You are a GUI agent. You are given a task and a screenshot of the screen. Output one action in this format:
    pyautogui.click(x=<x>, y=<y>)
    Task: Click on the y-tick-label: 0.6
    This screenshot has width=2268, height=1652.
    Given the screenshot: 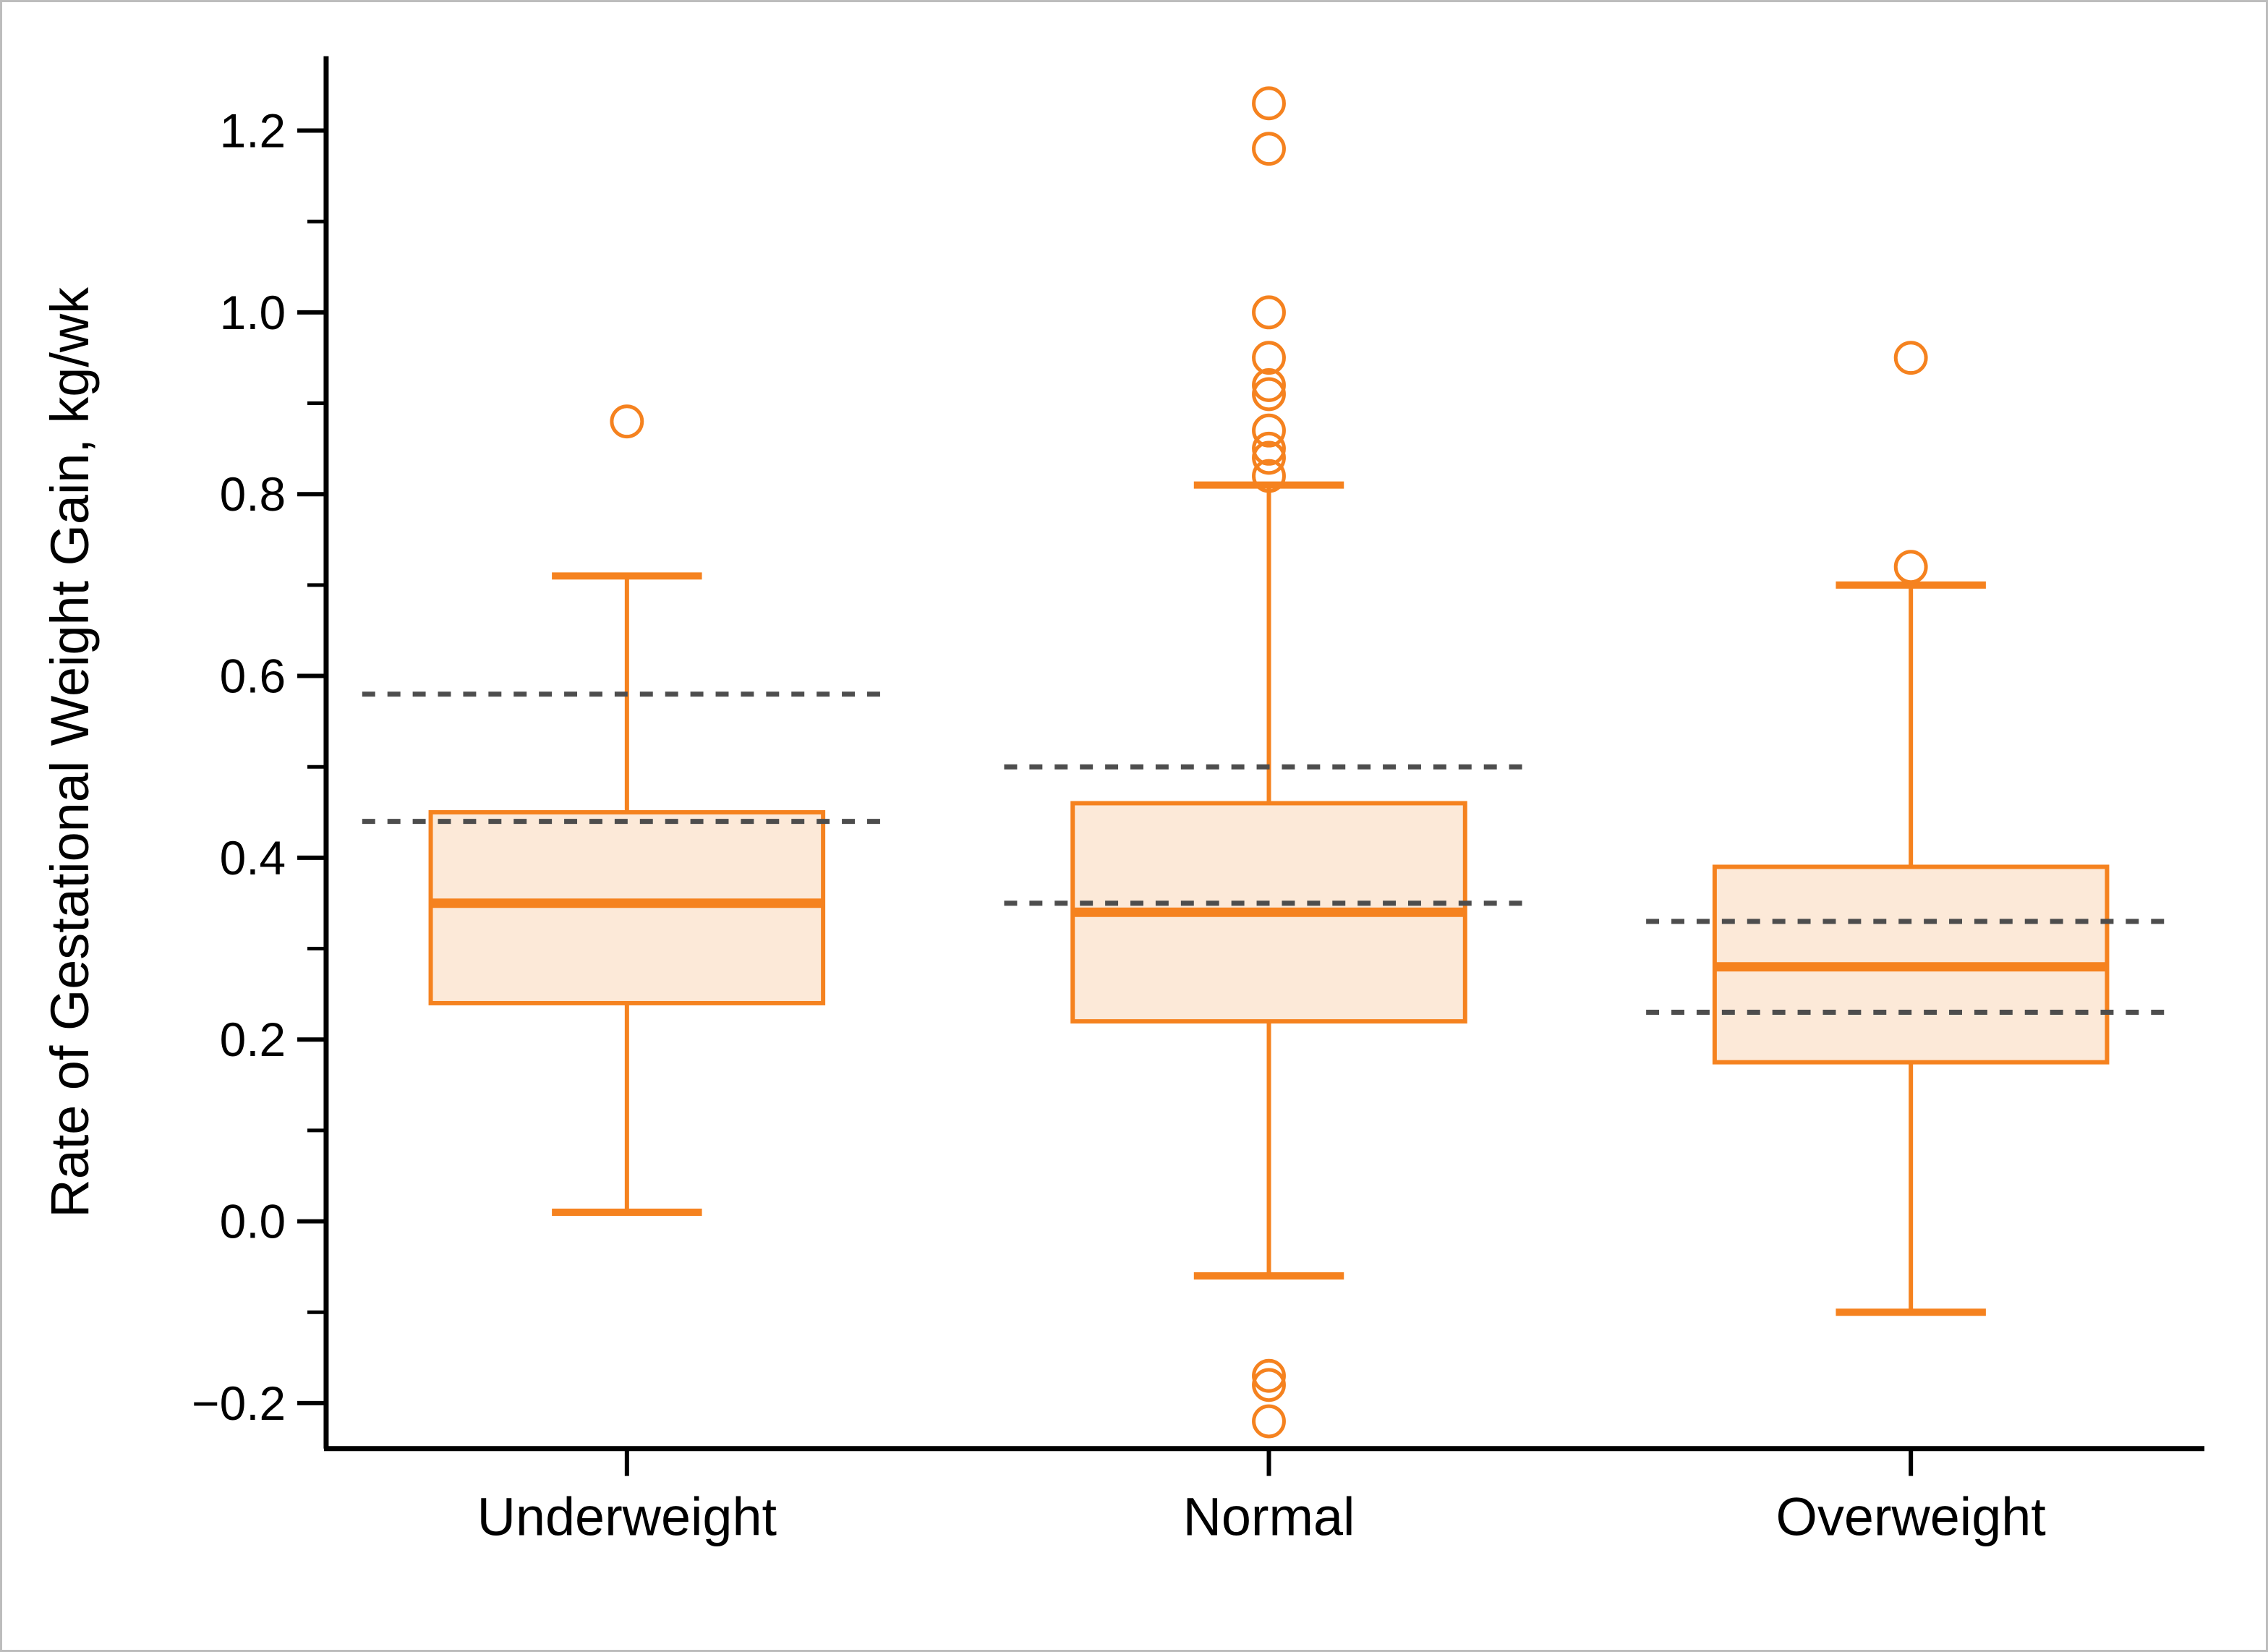 What is the action you would take?
    pyautogui.click(x=253, y=675)
    